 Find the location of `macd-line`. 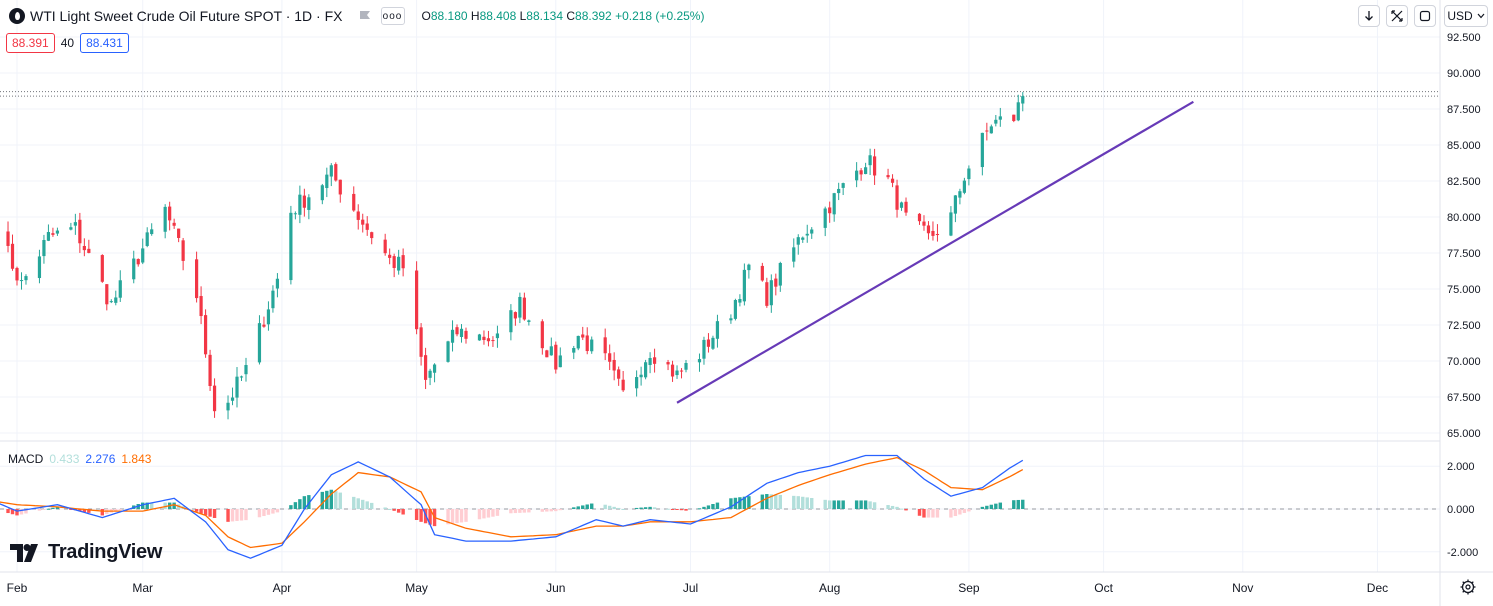

macd-line is located at coordinates (512, 506).